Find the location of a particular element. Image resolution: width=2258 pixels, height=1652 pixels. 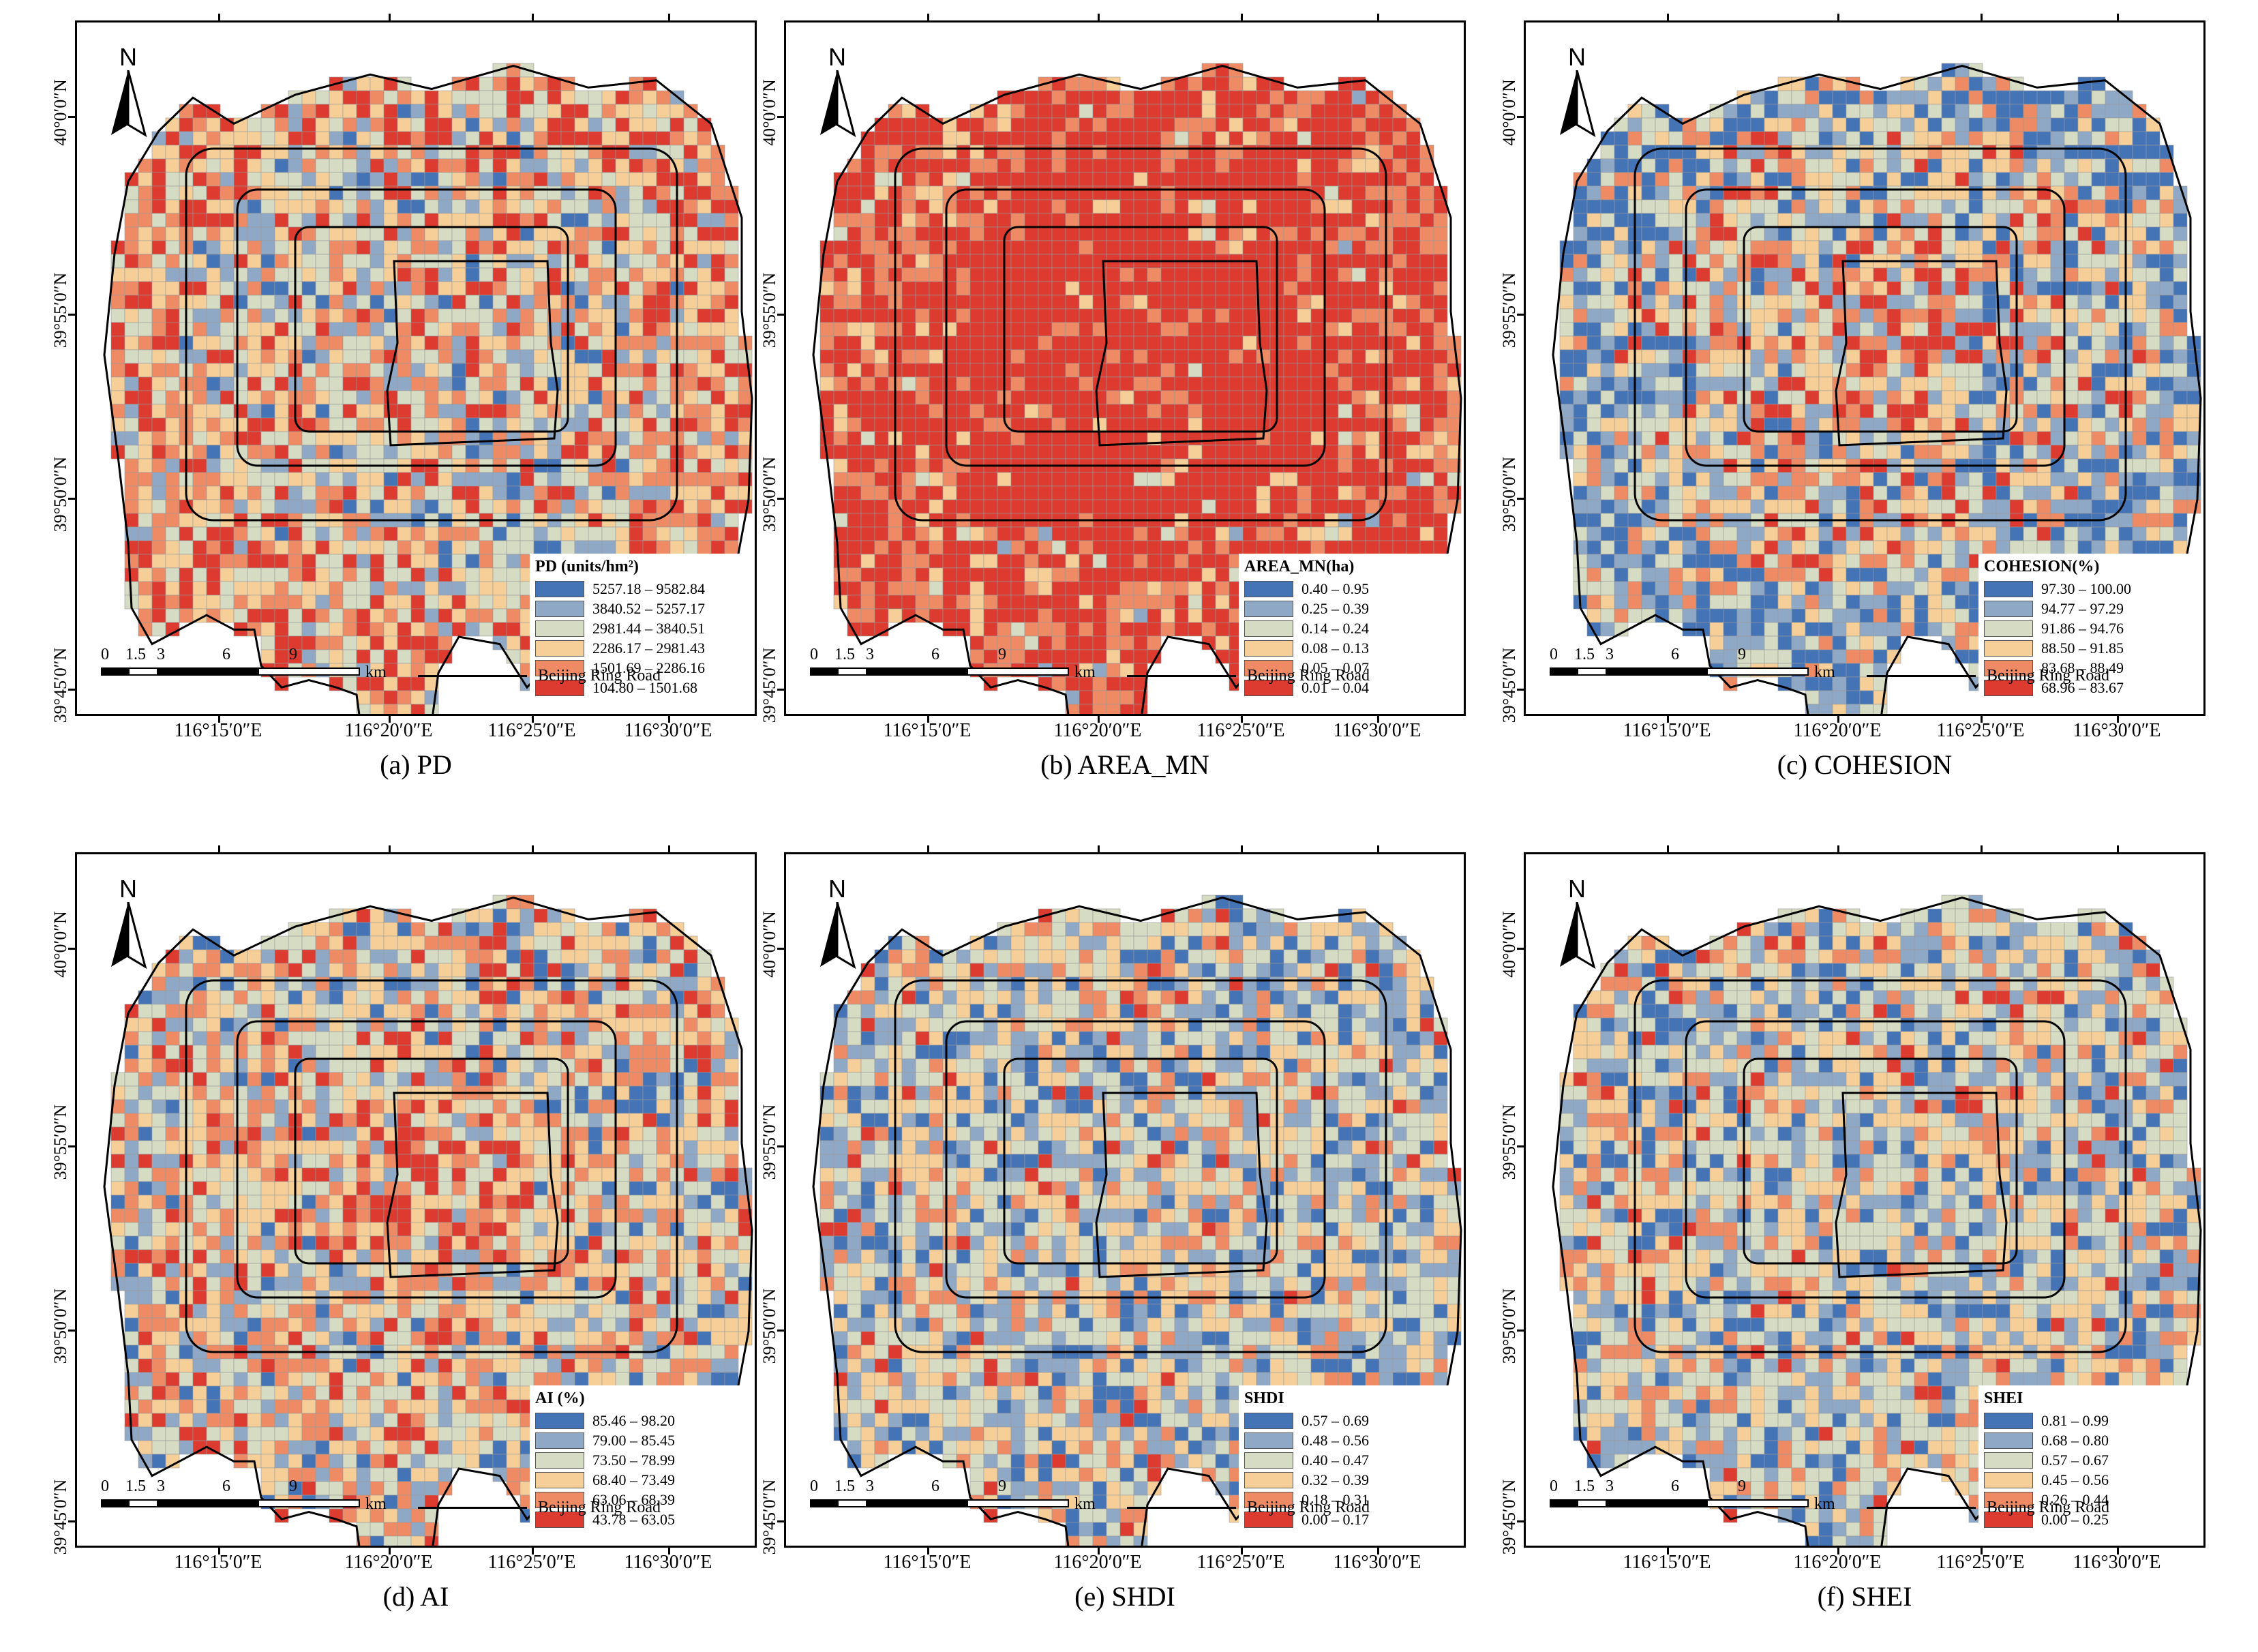

ring-road-symbol is located at coordinates (473, 676).